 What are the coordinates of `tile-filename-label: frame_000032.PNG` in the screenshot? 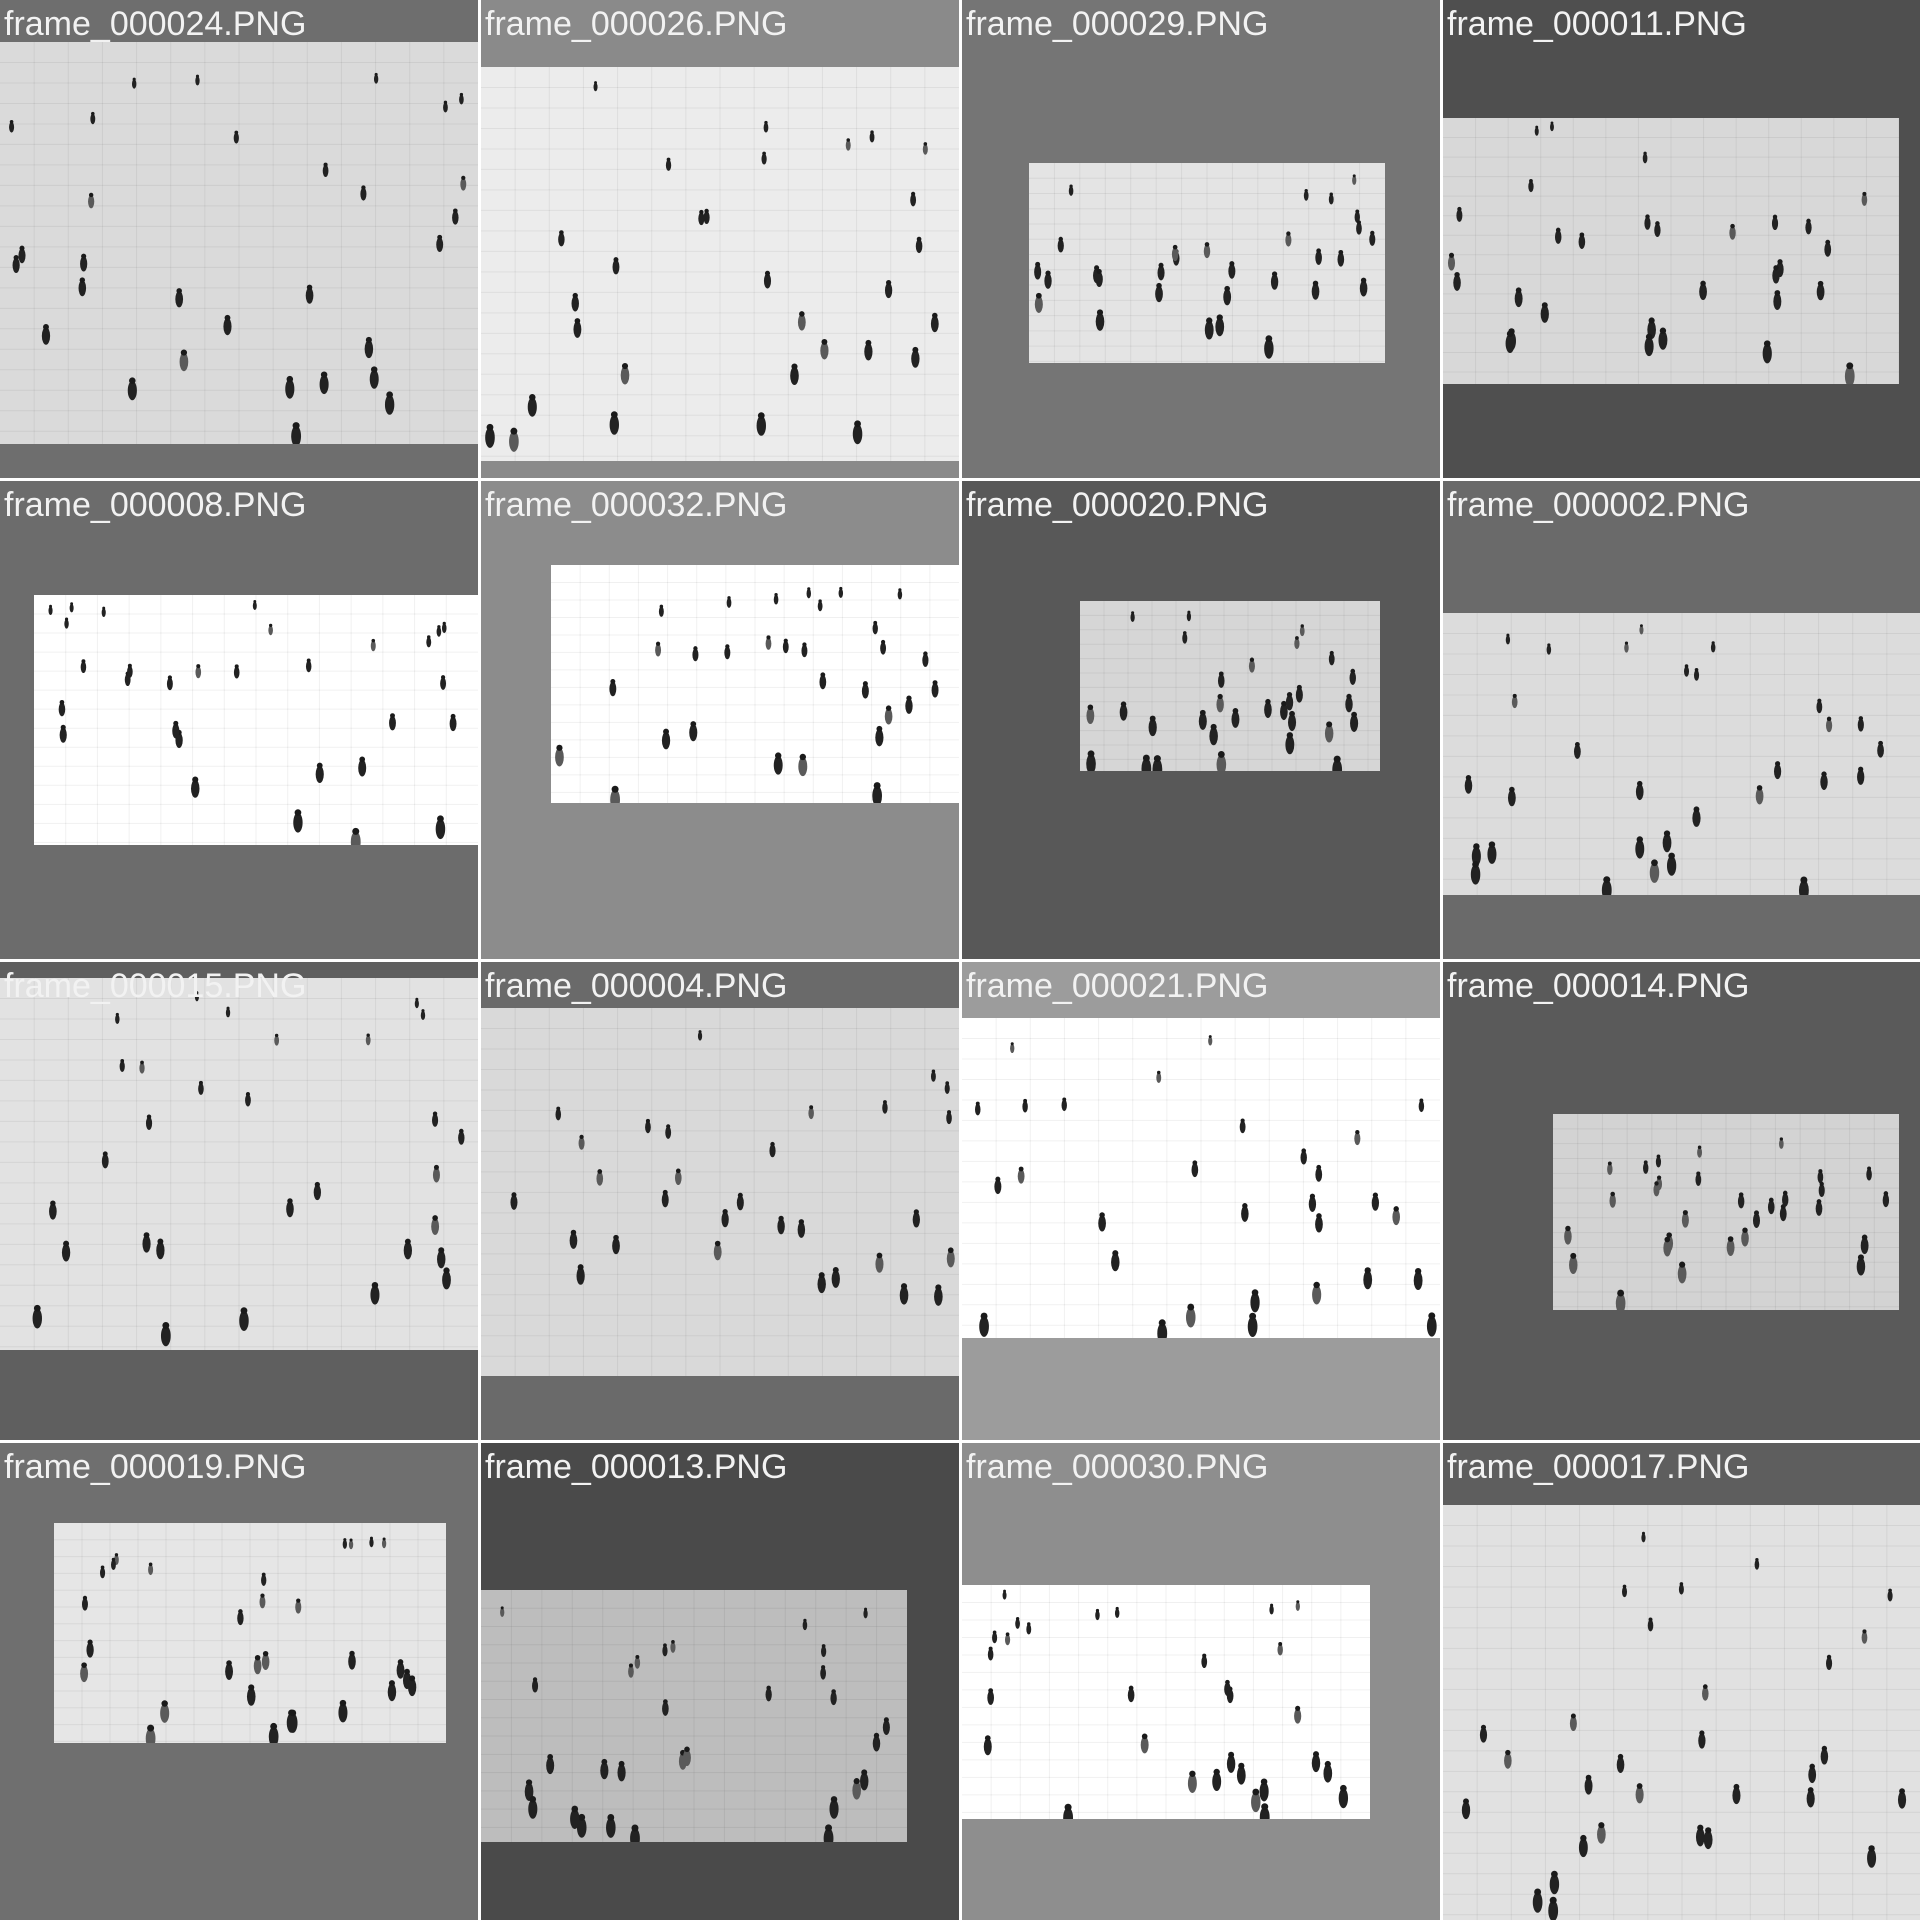 It's located at (636, 505).